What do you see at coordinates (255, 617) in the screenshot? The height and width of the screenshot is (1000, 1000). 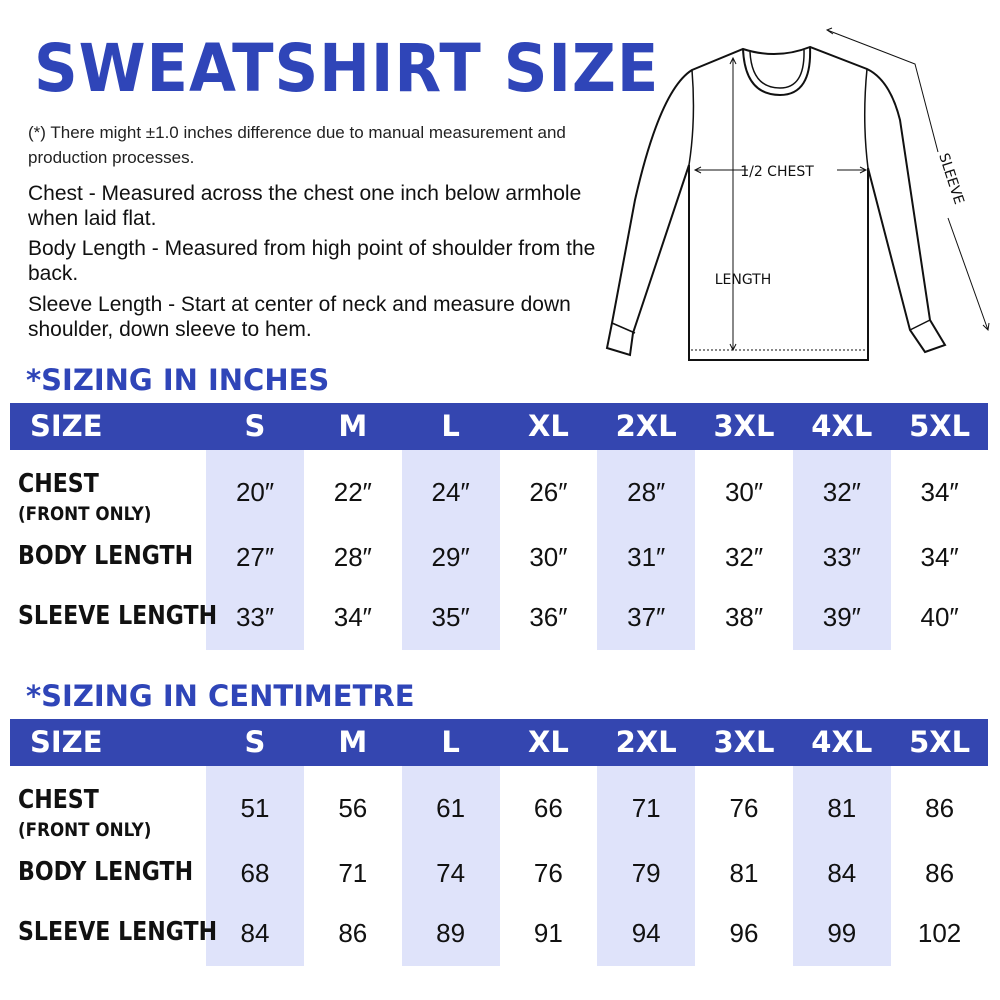 I see `sleeve-value: 33″` at bounding box center [255, 617].